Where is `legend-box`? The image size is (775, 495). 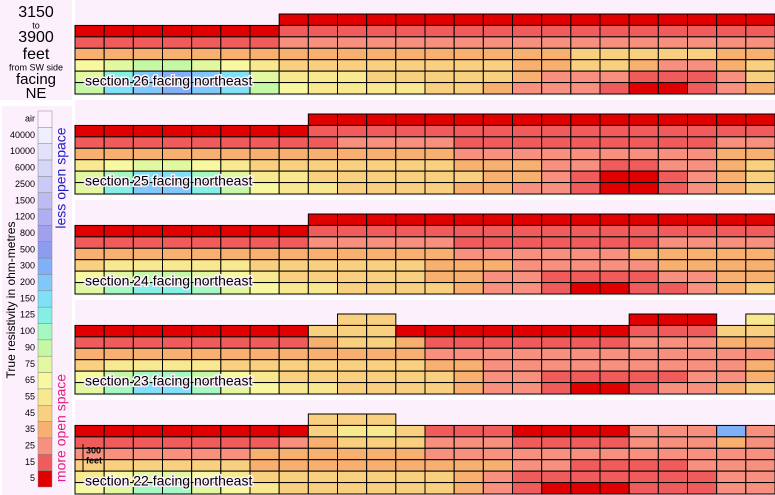
legend-box is located at coordinates (37, 300).